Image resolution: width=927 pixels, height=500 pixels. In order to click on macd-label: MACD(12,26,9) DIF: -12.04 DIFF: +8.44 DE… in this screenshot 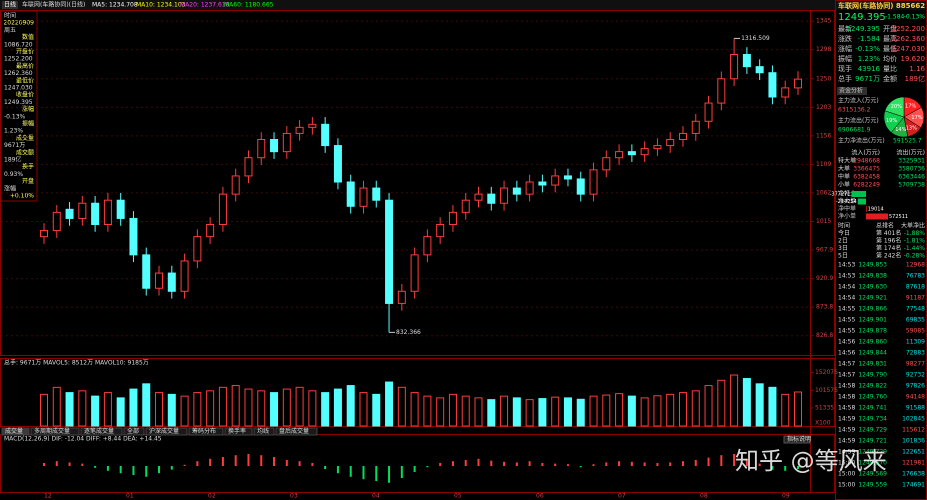, I will do `click(83, 439)`.